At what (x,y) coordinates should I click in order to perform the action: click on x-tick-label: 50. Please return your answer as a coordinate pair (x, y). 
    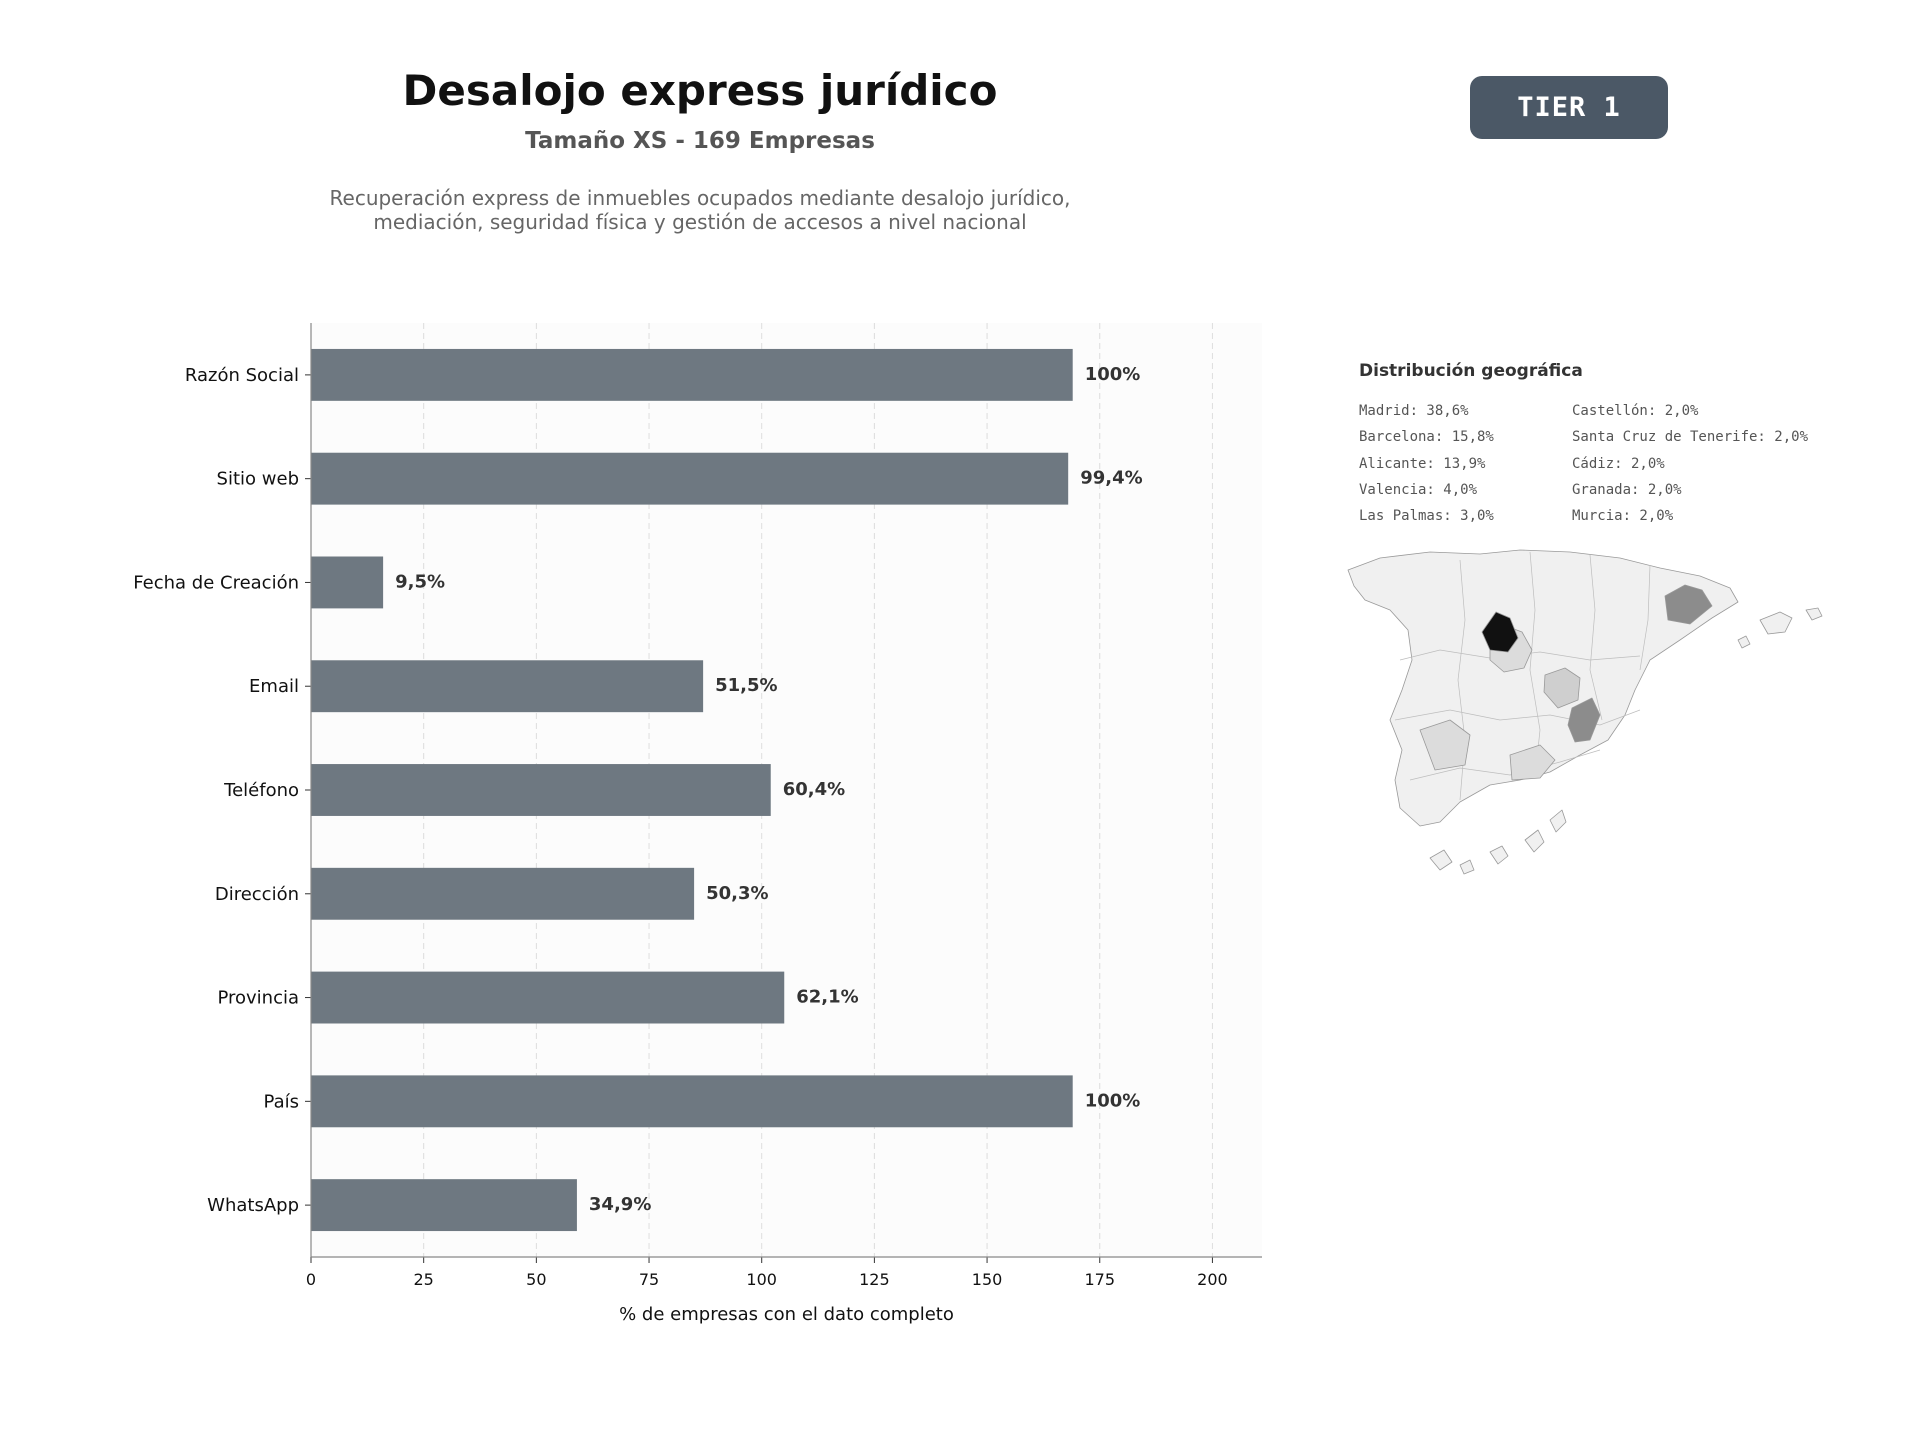
    Looking at the image, I should click on (536, 1279).